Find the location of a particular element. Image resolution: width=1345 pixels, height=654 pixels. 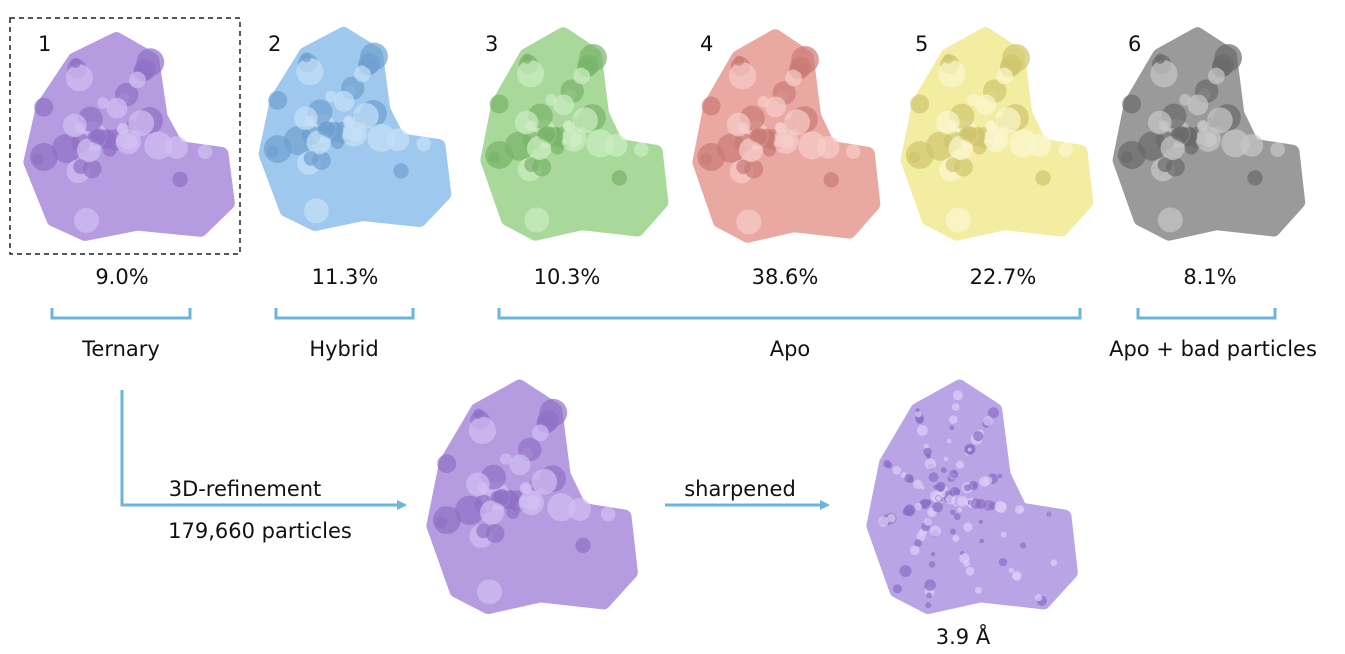

class-number: 1 is located at coordinates (44, 44).